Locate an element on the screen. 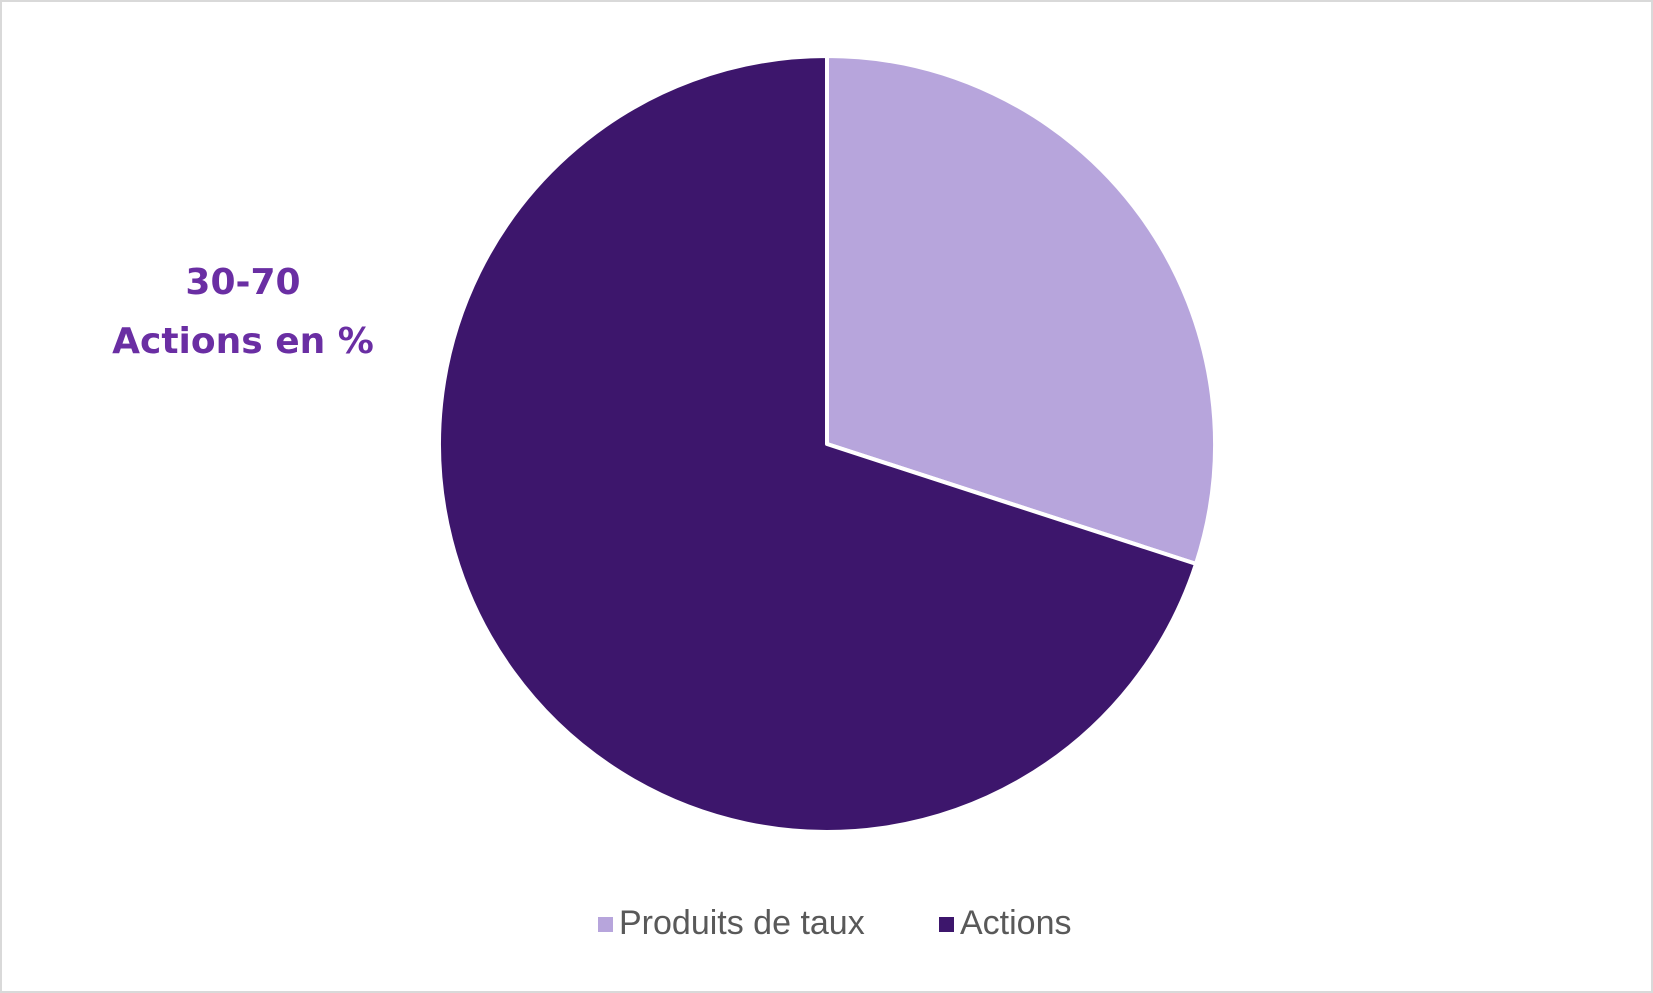 This screenshot has height=993, width=1653. pie-slice is located at coordinates (1021, 310).